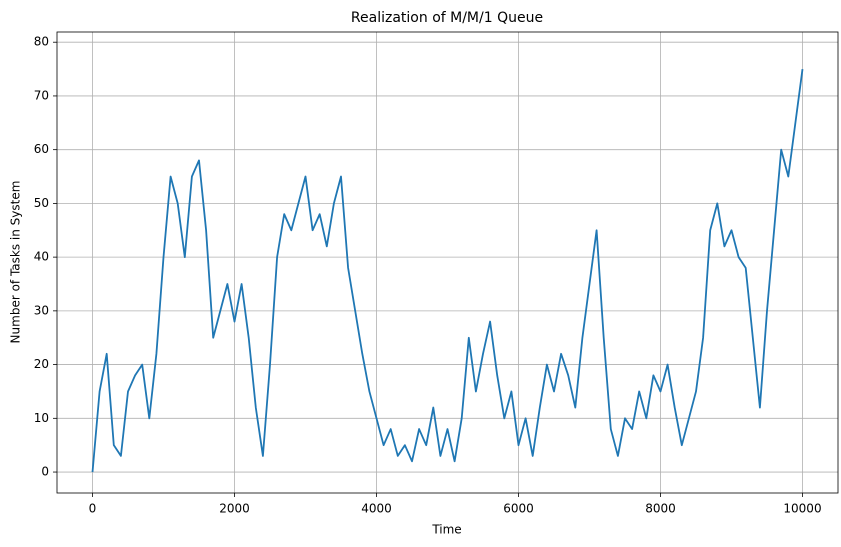 This screenshot has width=841, height=547. I want to click on y-tick-label: 10, so click(41, 418).